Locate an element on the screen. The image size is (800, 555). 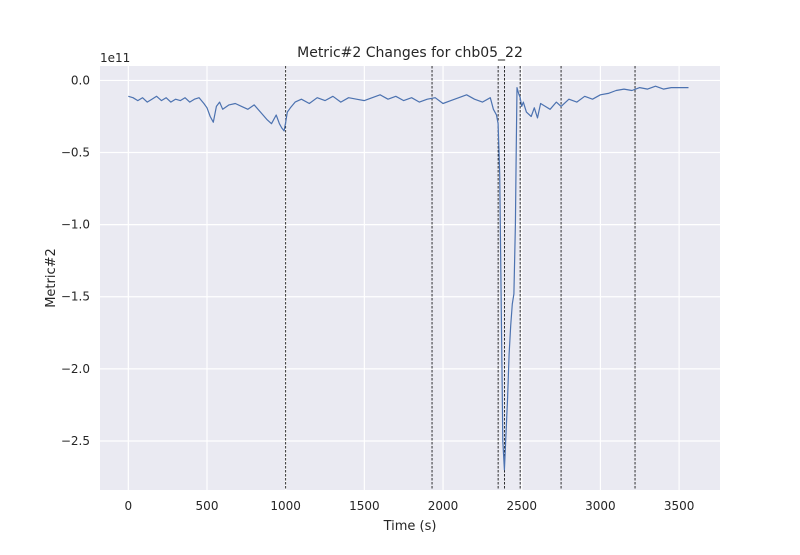
chart-title: Metric#2 Changes for chb05_22 is located at coordinates (410, 53).